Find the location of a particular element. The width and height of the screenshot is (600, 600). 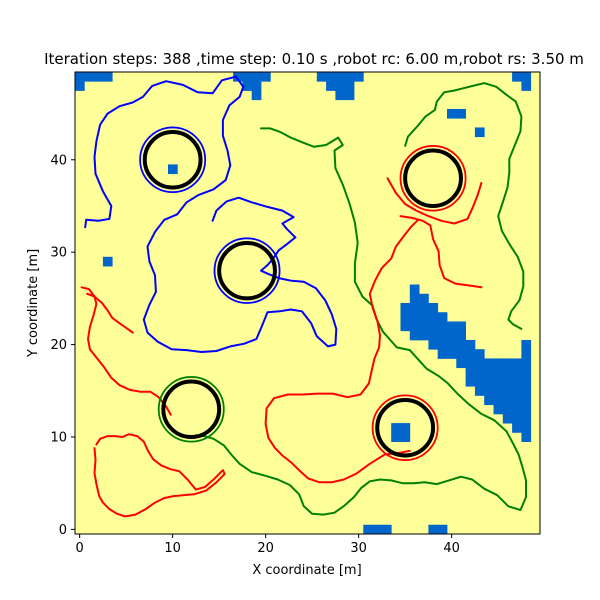

x-tick-label: 10 is located at coordinates (172, 548).